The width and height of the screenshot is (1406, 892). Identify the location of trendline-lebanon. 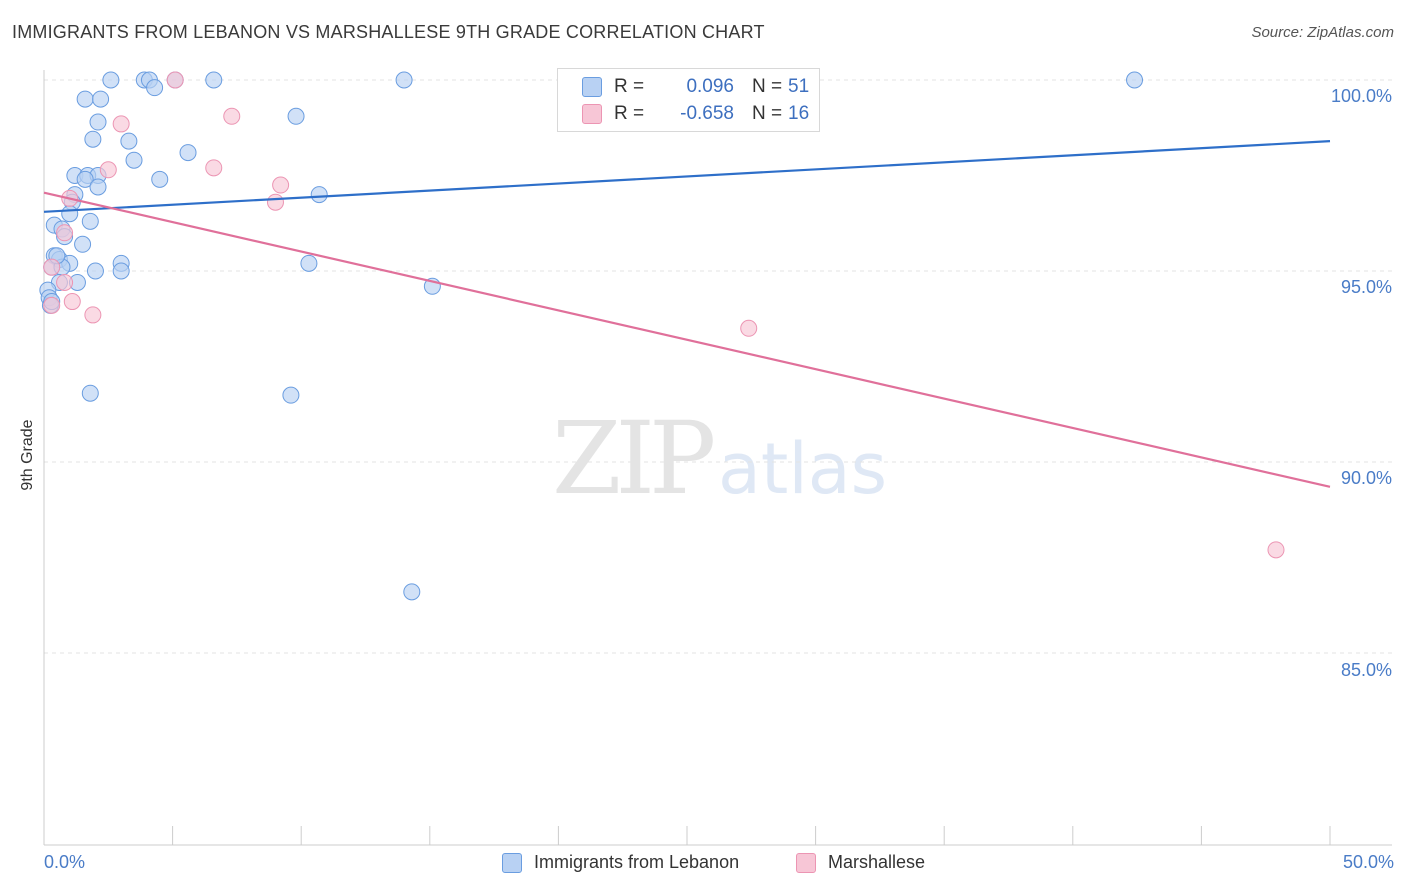
(687, 176).